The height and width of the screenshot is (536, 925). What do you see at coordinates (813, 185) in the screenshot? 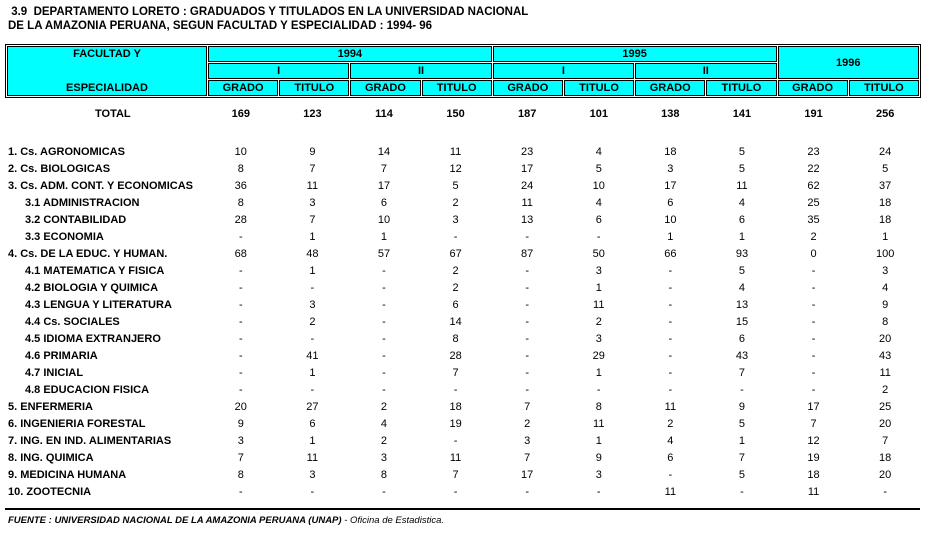
I see `cell-value: 62` at bounding box center [813, 185].